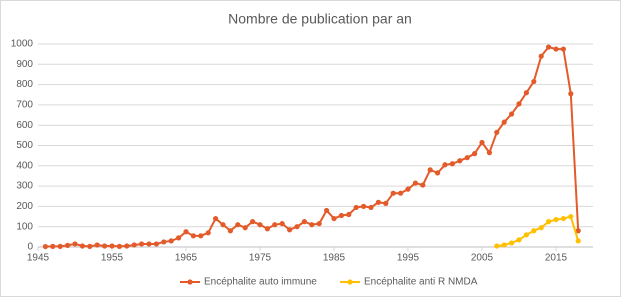 The height and width of the screenshot is (302, 621). I want to click on x-tick-label: 1975, so click(260, 258).